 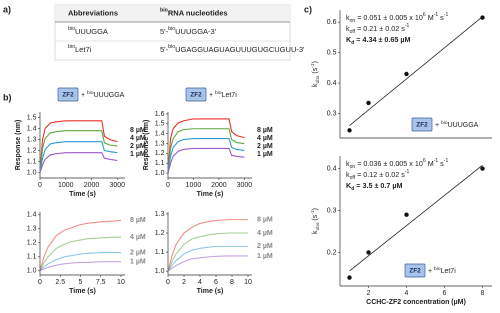 I want to click on text-segment: Let7i, so click(x=230, y=95).